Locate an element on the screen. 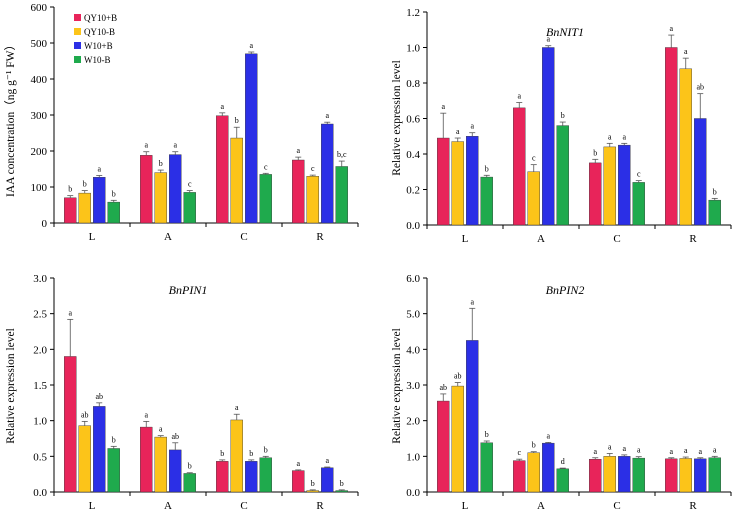 This screenshot has width=737, height=513. y-tick-label-nit1: 0.0 is located at coordinates (413, 226).